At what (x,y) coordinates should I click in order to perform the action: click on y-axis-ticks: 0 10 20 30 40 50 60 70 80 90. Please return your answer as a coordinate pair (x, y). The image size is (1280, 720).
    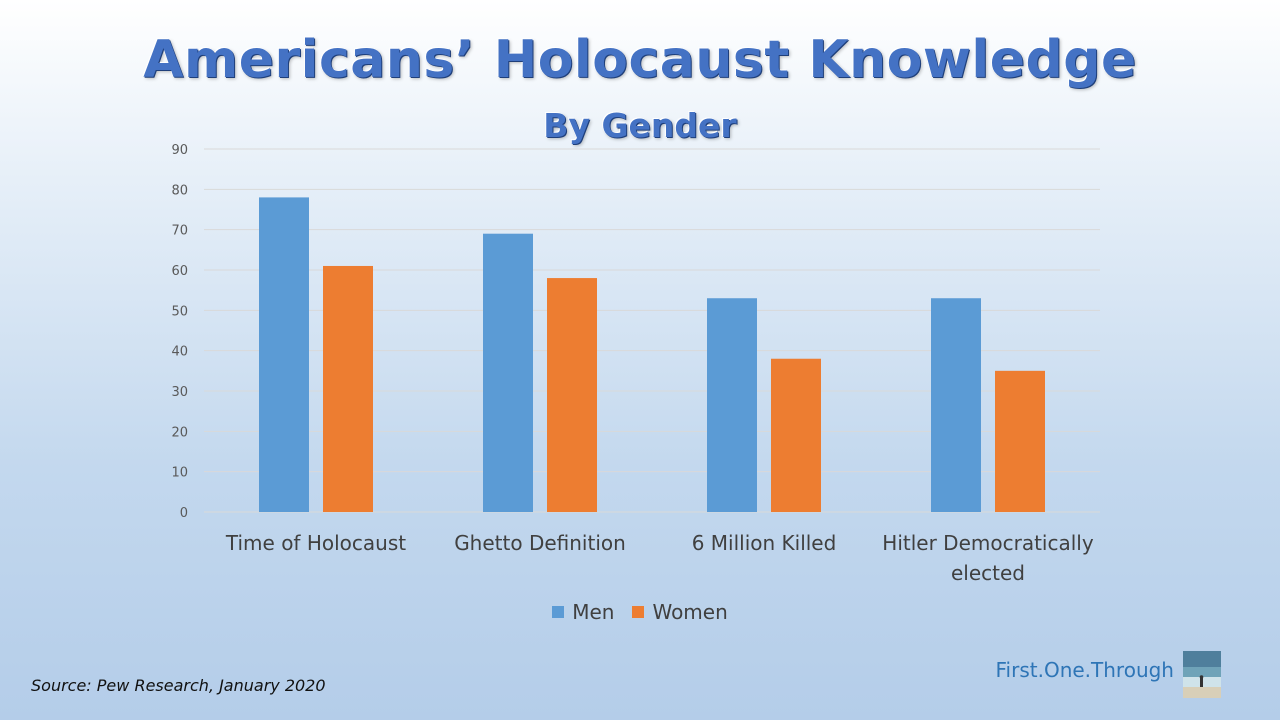
    Looking at the image, I should click on (179, 332).